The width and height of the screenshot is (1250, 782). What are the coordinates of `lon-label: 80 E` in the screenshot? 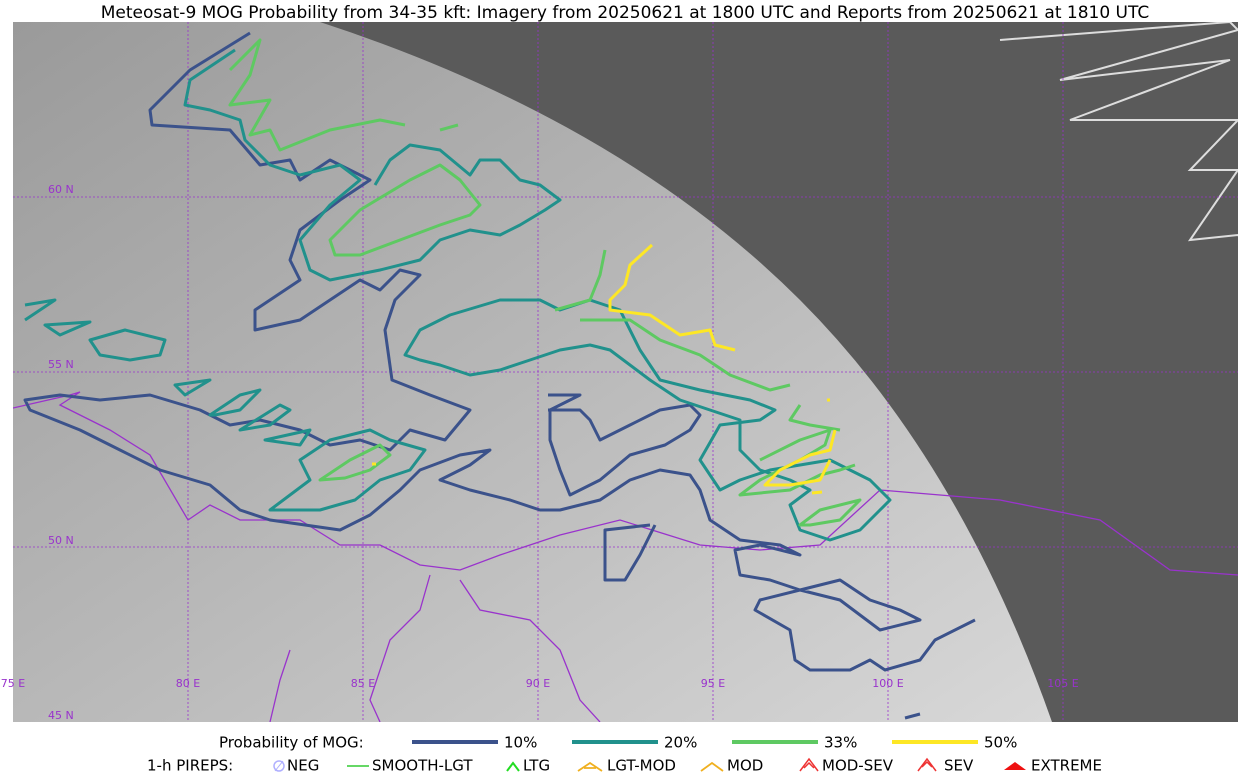 It's located at (188, 683).